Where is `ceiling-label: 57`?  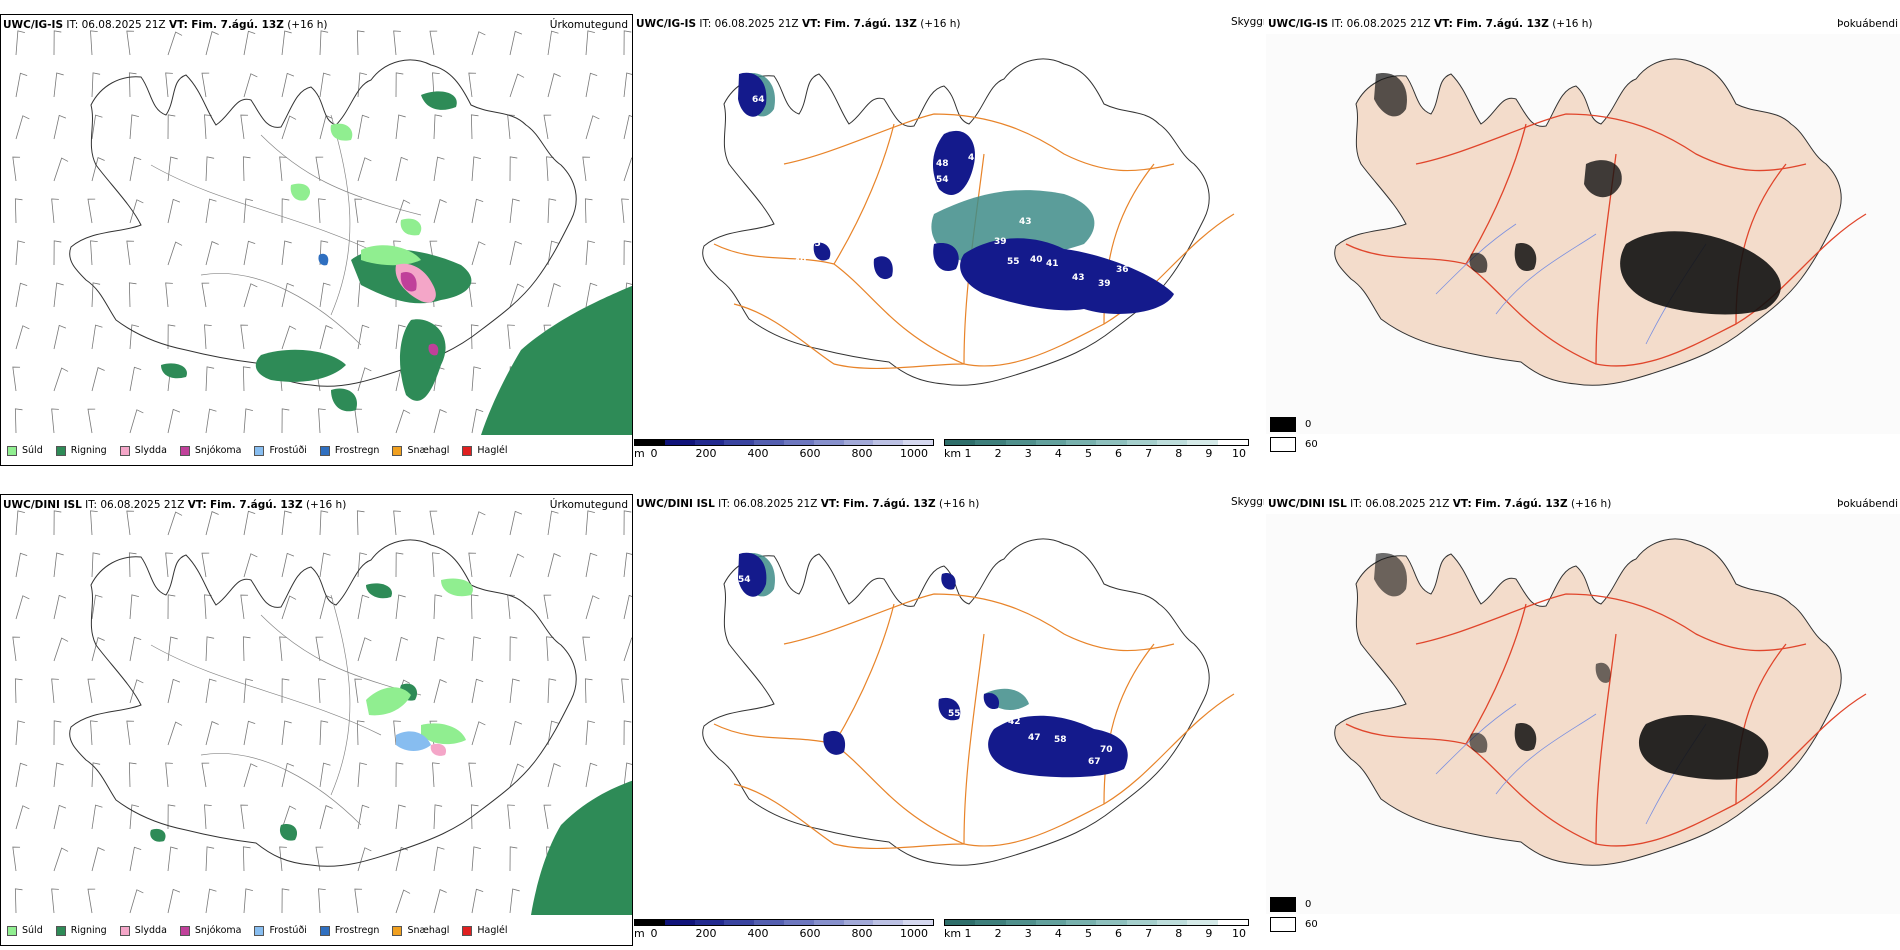 ceiling-label: 57 is located at coordinates (868, 274).